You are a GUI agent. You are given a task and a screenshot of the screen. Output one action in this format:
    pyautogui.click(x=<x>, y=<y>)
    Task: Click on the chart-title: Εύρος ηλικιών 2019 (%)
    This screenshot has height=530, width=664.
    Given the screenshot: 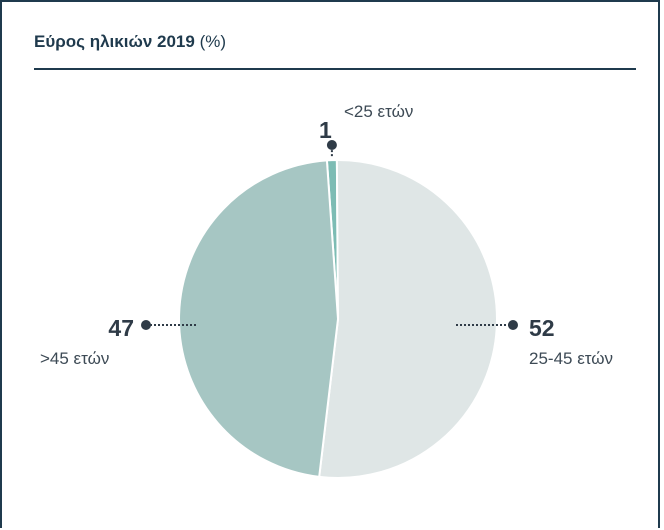 What is the action you would take?
    pyautogui.click(x=130, y=42)
    